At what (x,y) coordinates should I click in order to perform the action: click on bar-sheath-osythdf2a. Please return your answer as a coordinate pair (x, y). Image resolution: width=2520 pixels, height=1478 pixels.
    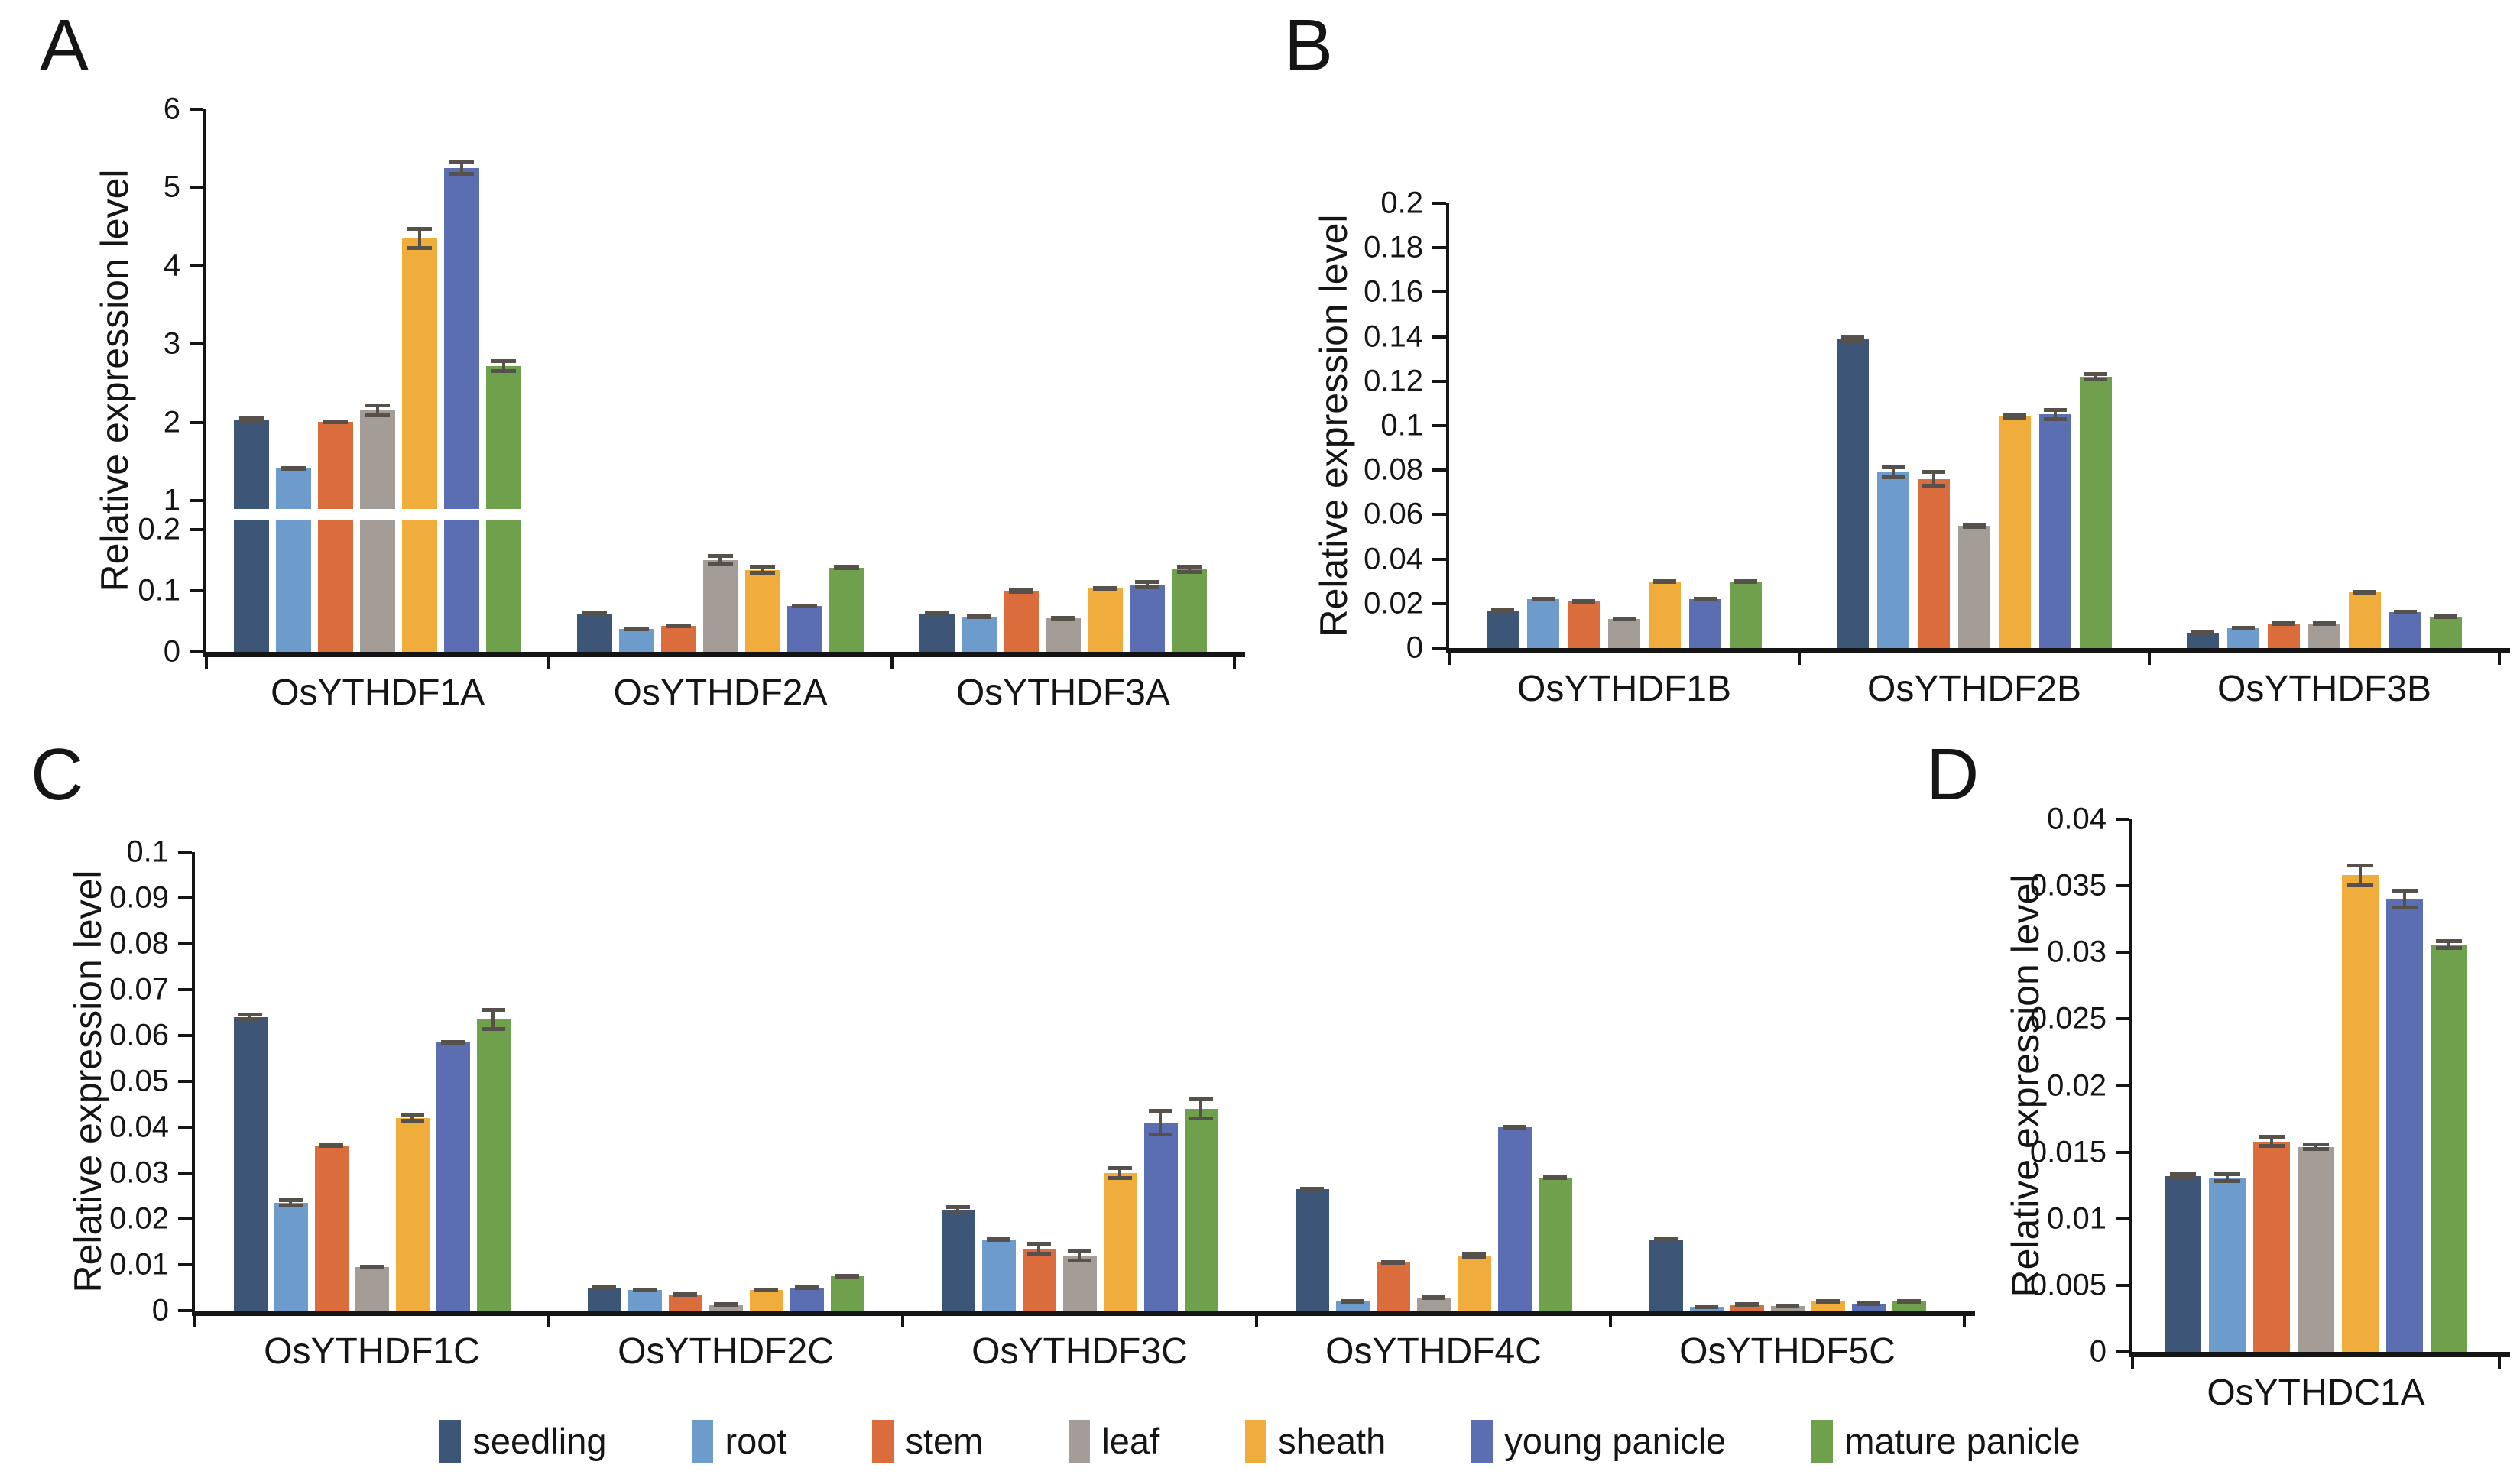
    Looking at the image, I should click on (762, 610).